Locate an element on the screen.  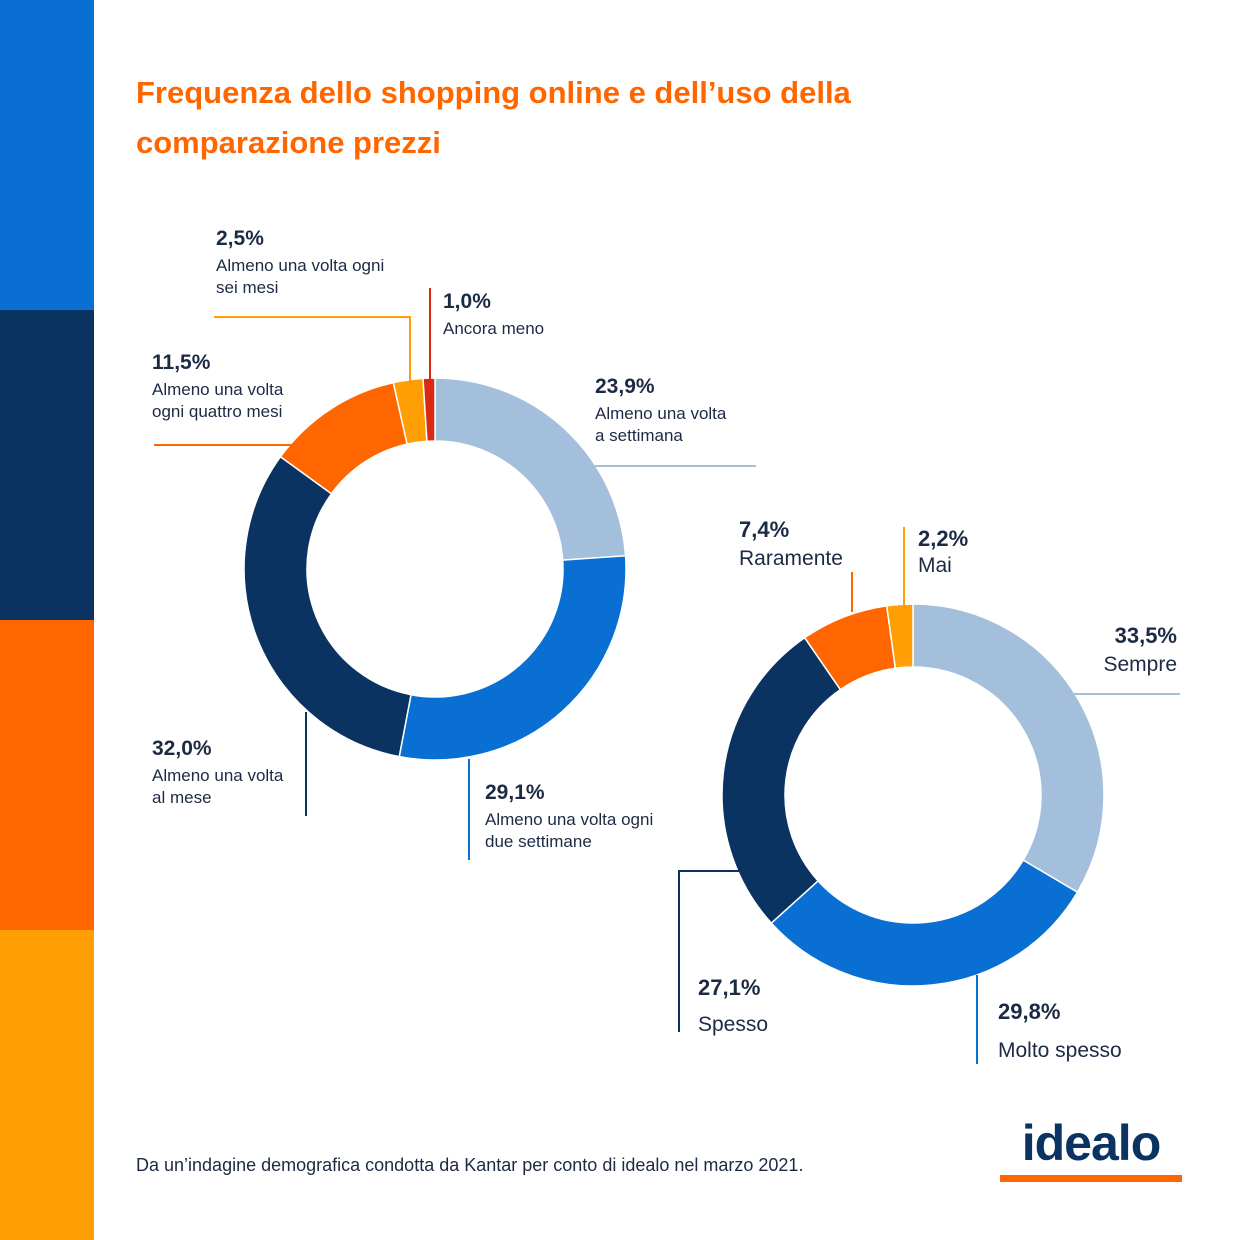
category-label-almeno-una-volta-ogni-due-settimane: due settimane is located at coordinates (538, 841).